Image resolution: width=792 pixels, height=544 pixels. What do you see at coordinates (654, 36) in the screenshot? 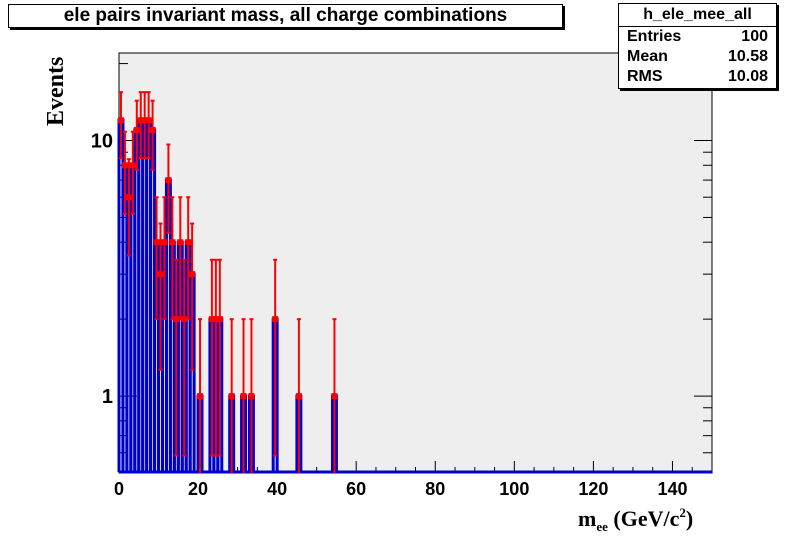
I see `stats-entries-label: Entries` at bounding box center [654, 36].